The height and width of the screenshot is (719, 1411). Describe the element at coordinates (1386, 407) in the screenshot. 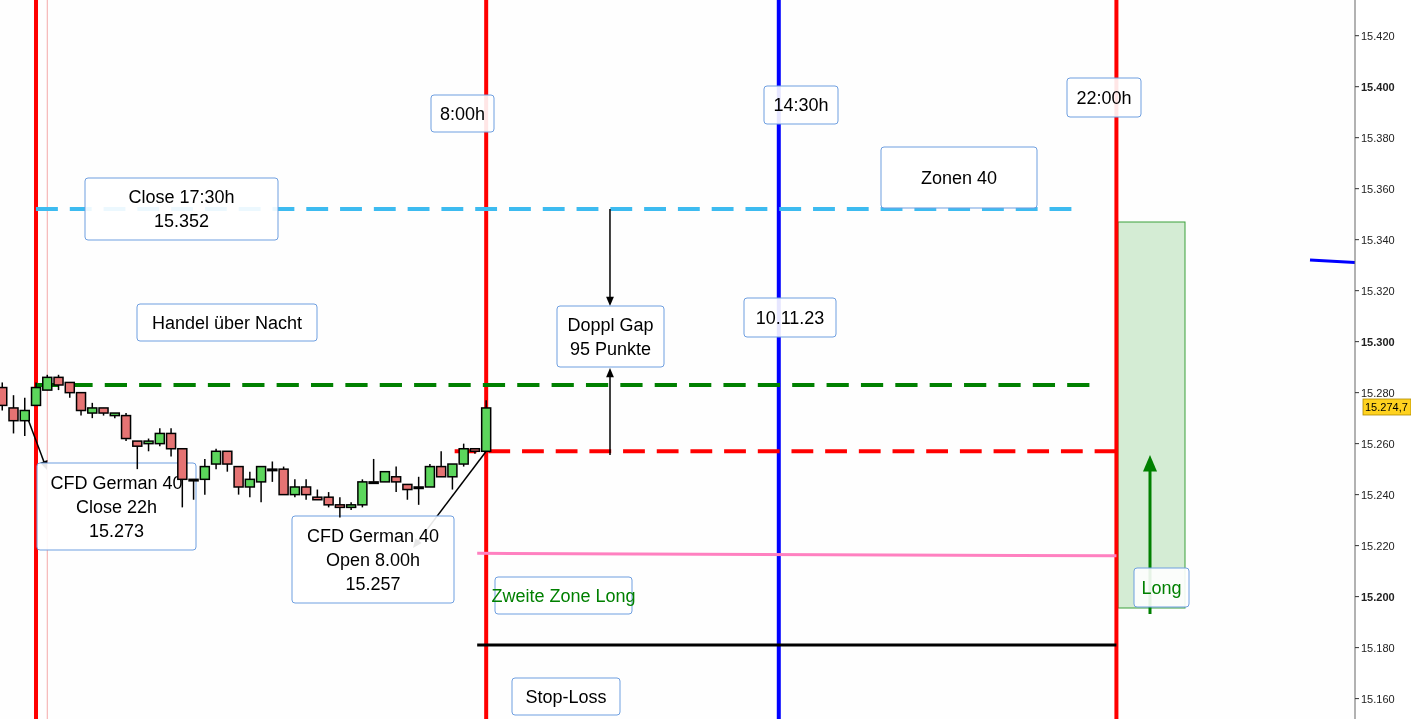

I see `text: 15.274,7` at that location.